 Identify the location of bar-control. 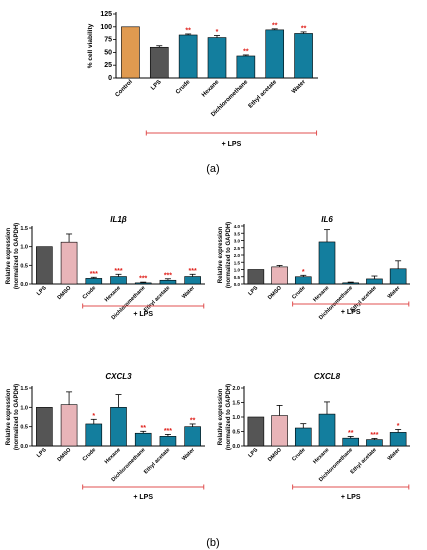
(130, 52).